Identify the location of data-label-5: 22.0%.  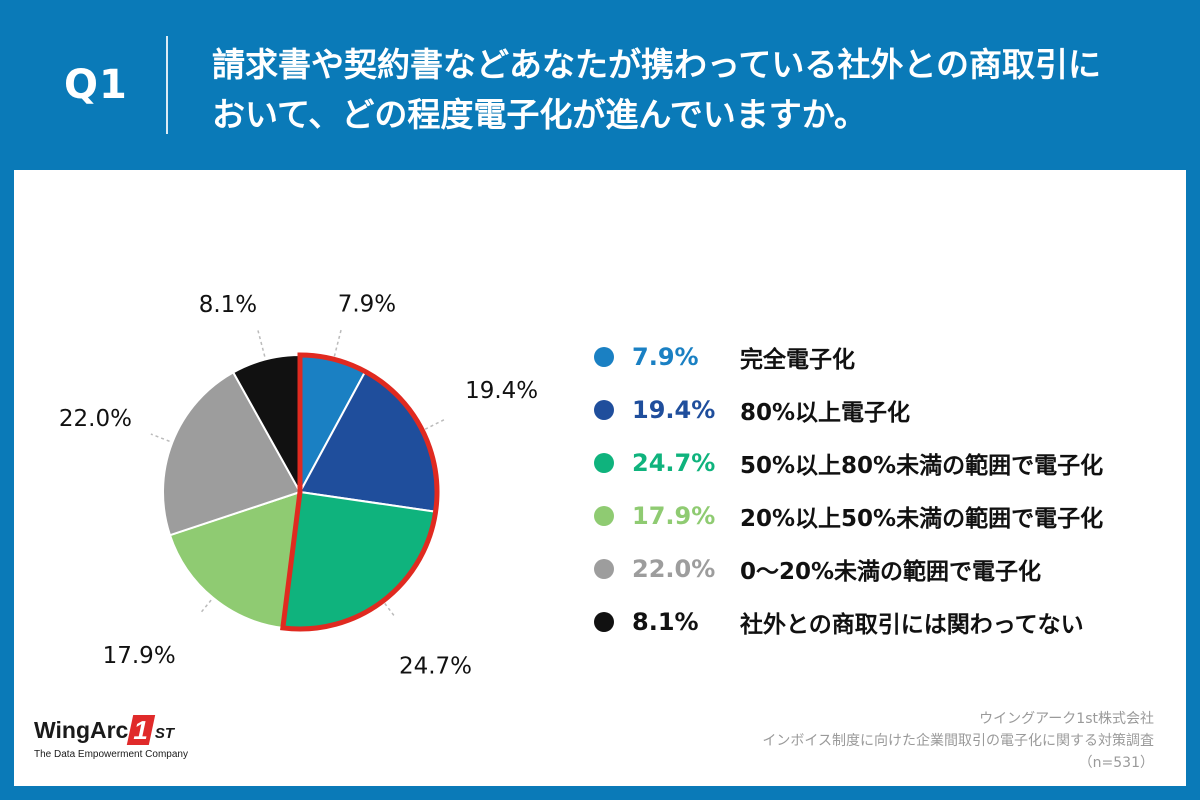
(95, 419).